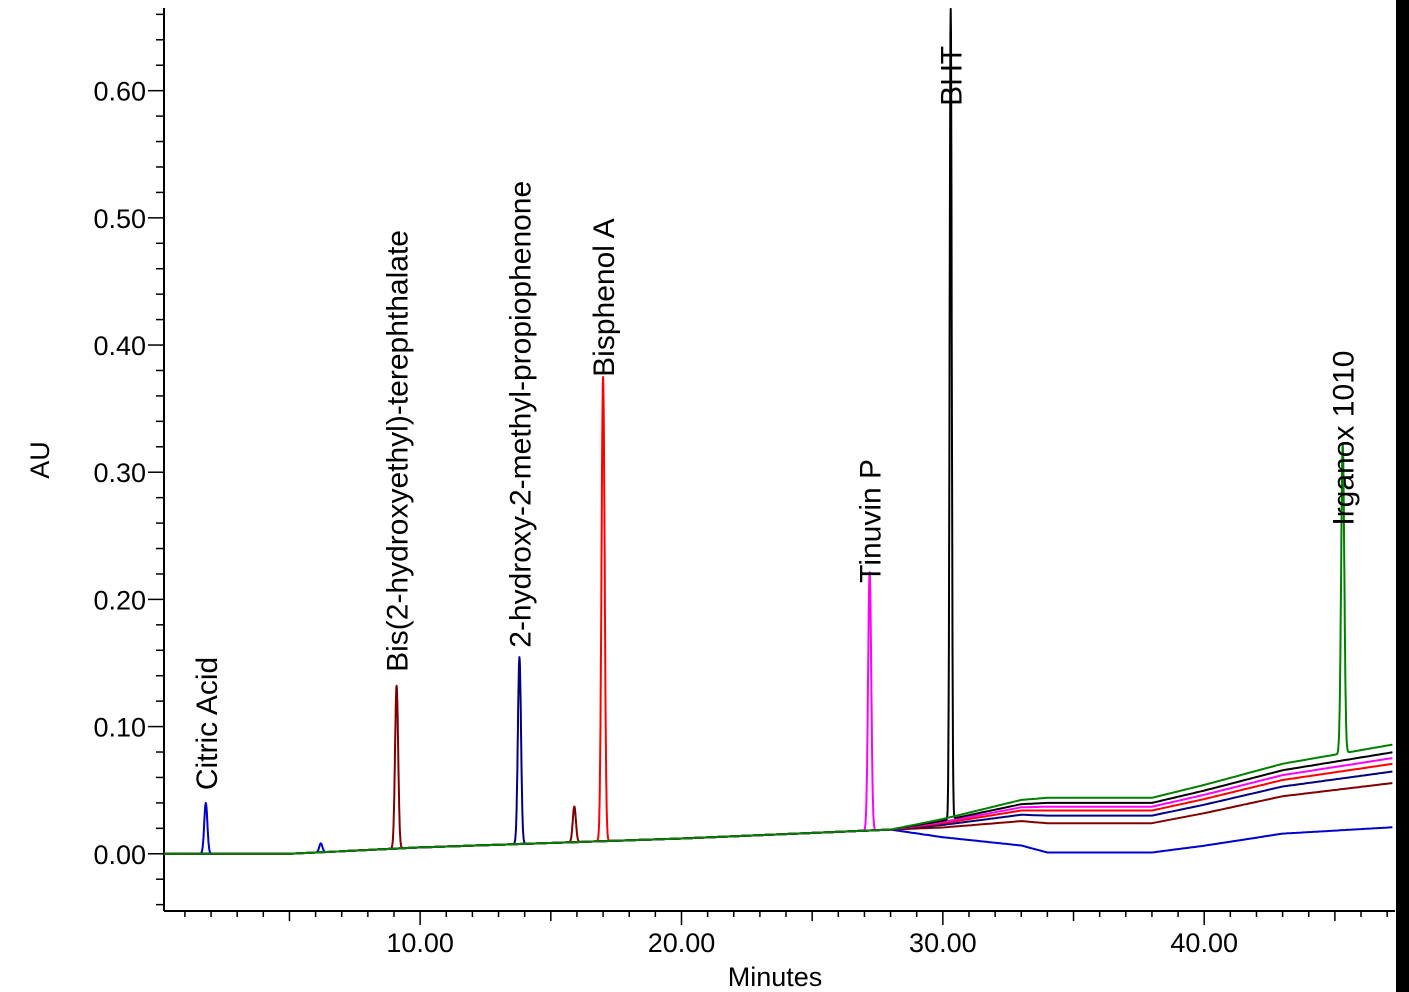 This screenshot has width=1409, height=992. Describe the element at coordinates (119, 855) in the screenshot. I see `y-tick-label: 0.00` at that location.